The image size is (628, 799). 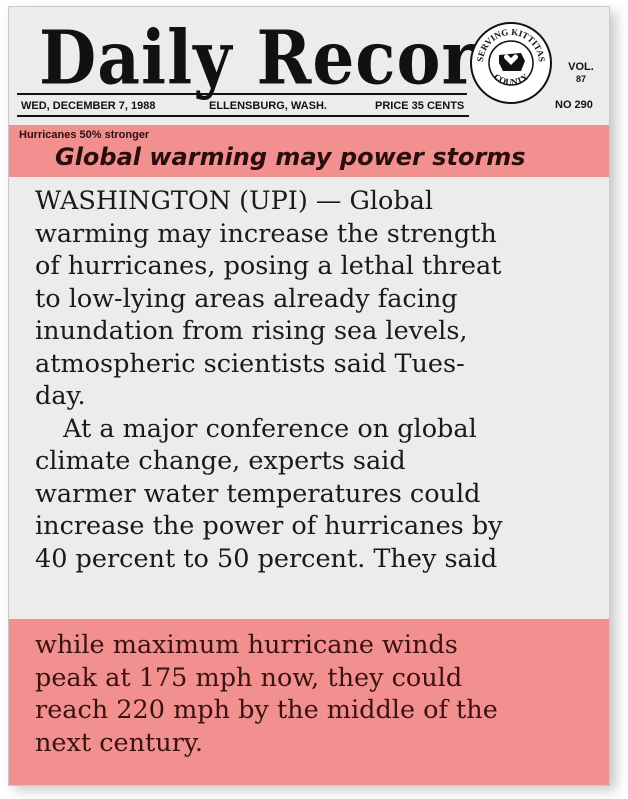 I want to click on body-line: day., so click(x=60, y=396).